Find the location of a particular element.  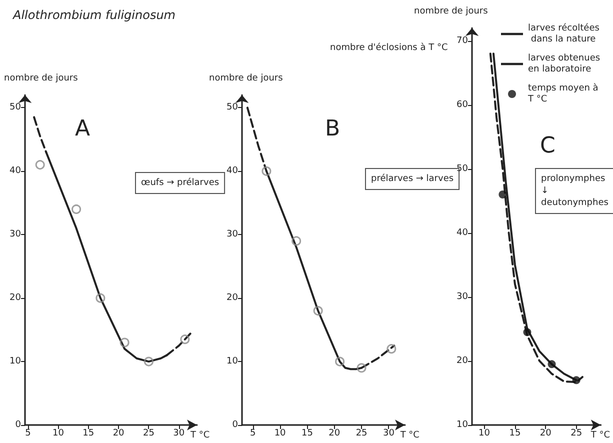

legend-label: larves obtenues en laboratoire is located at coordinates (565, 64).